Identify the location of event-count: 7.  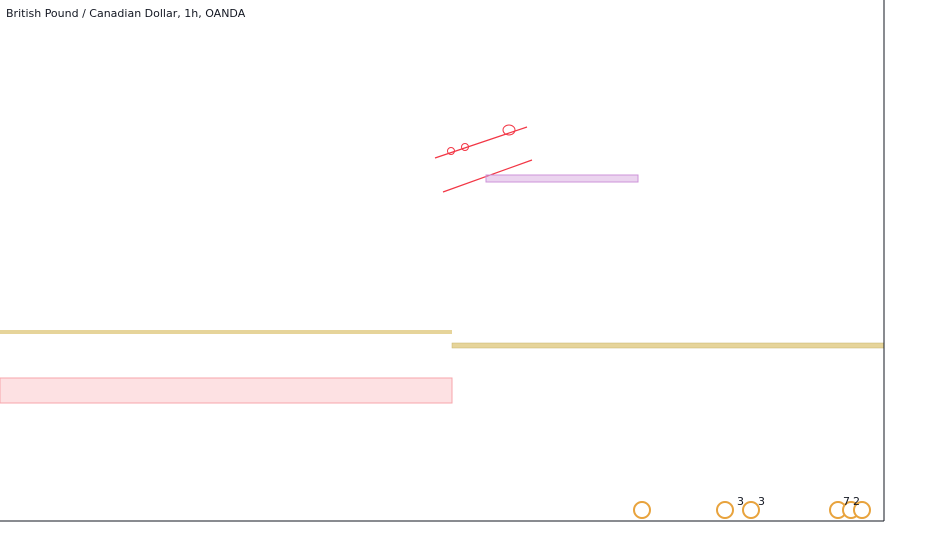
(846, 501).